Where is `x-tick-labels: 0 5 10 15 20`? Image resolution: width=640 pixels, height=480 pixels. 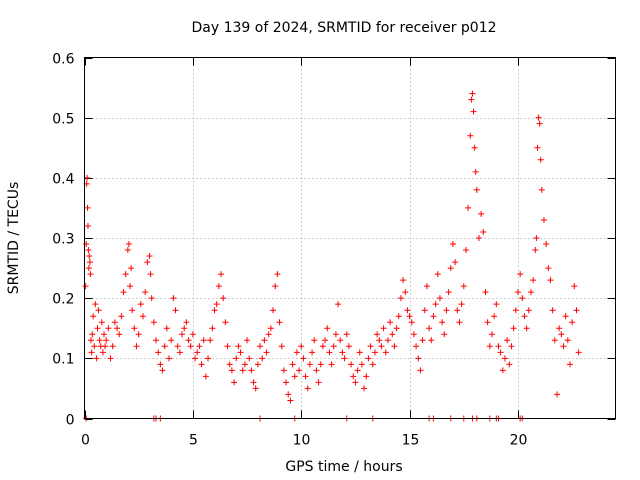
x-tick-labels: 0 5 10 15 20 is located at coordinates (304, 441).